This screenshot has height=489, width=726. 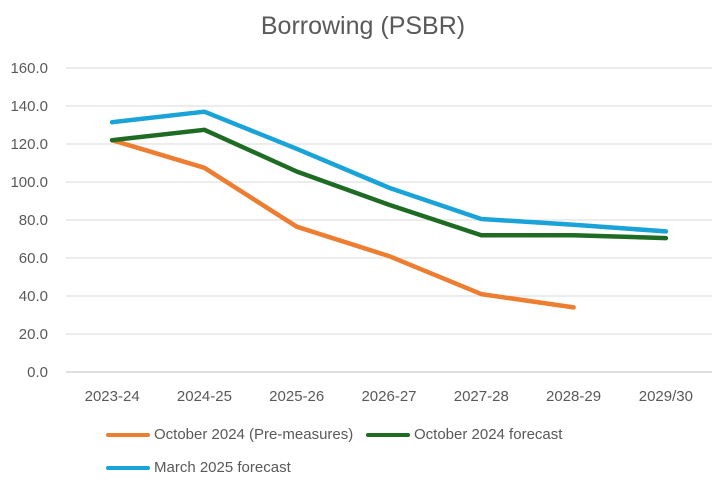 I want to click on x-tick-label: 2027-28, so click(x=481, y=396).